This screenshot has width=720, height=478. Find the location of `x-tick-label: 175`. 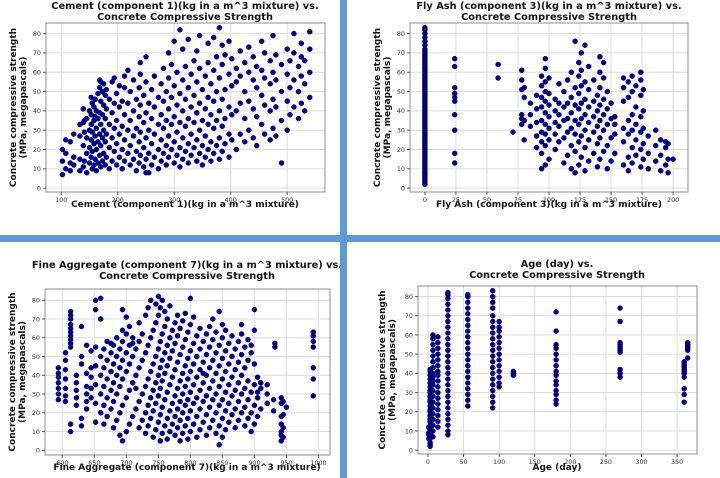

x-tick-label: 175 is located at coordinates (642, 200).